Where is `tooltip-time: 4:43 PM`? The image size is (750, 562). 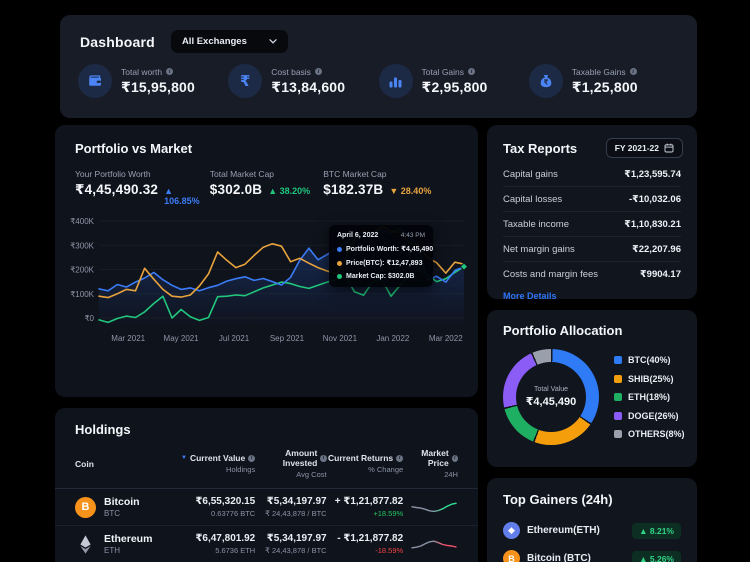 tooltip-time: 4:43 PM is located at coordinates (412, 235).